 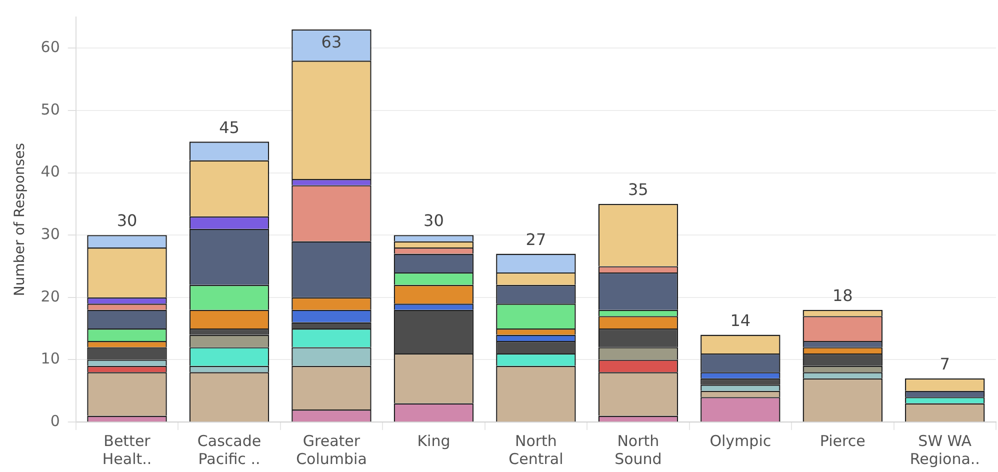 I want to click on y-axis-title: Number of Responses, so click(x=20, y=219).